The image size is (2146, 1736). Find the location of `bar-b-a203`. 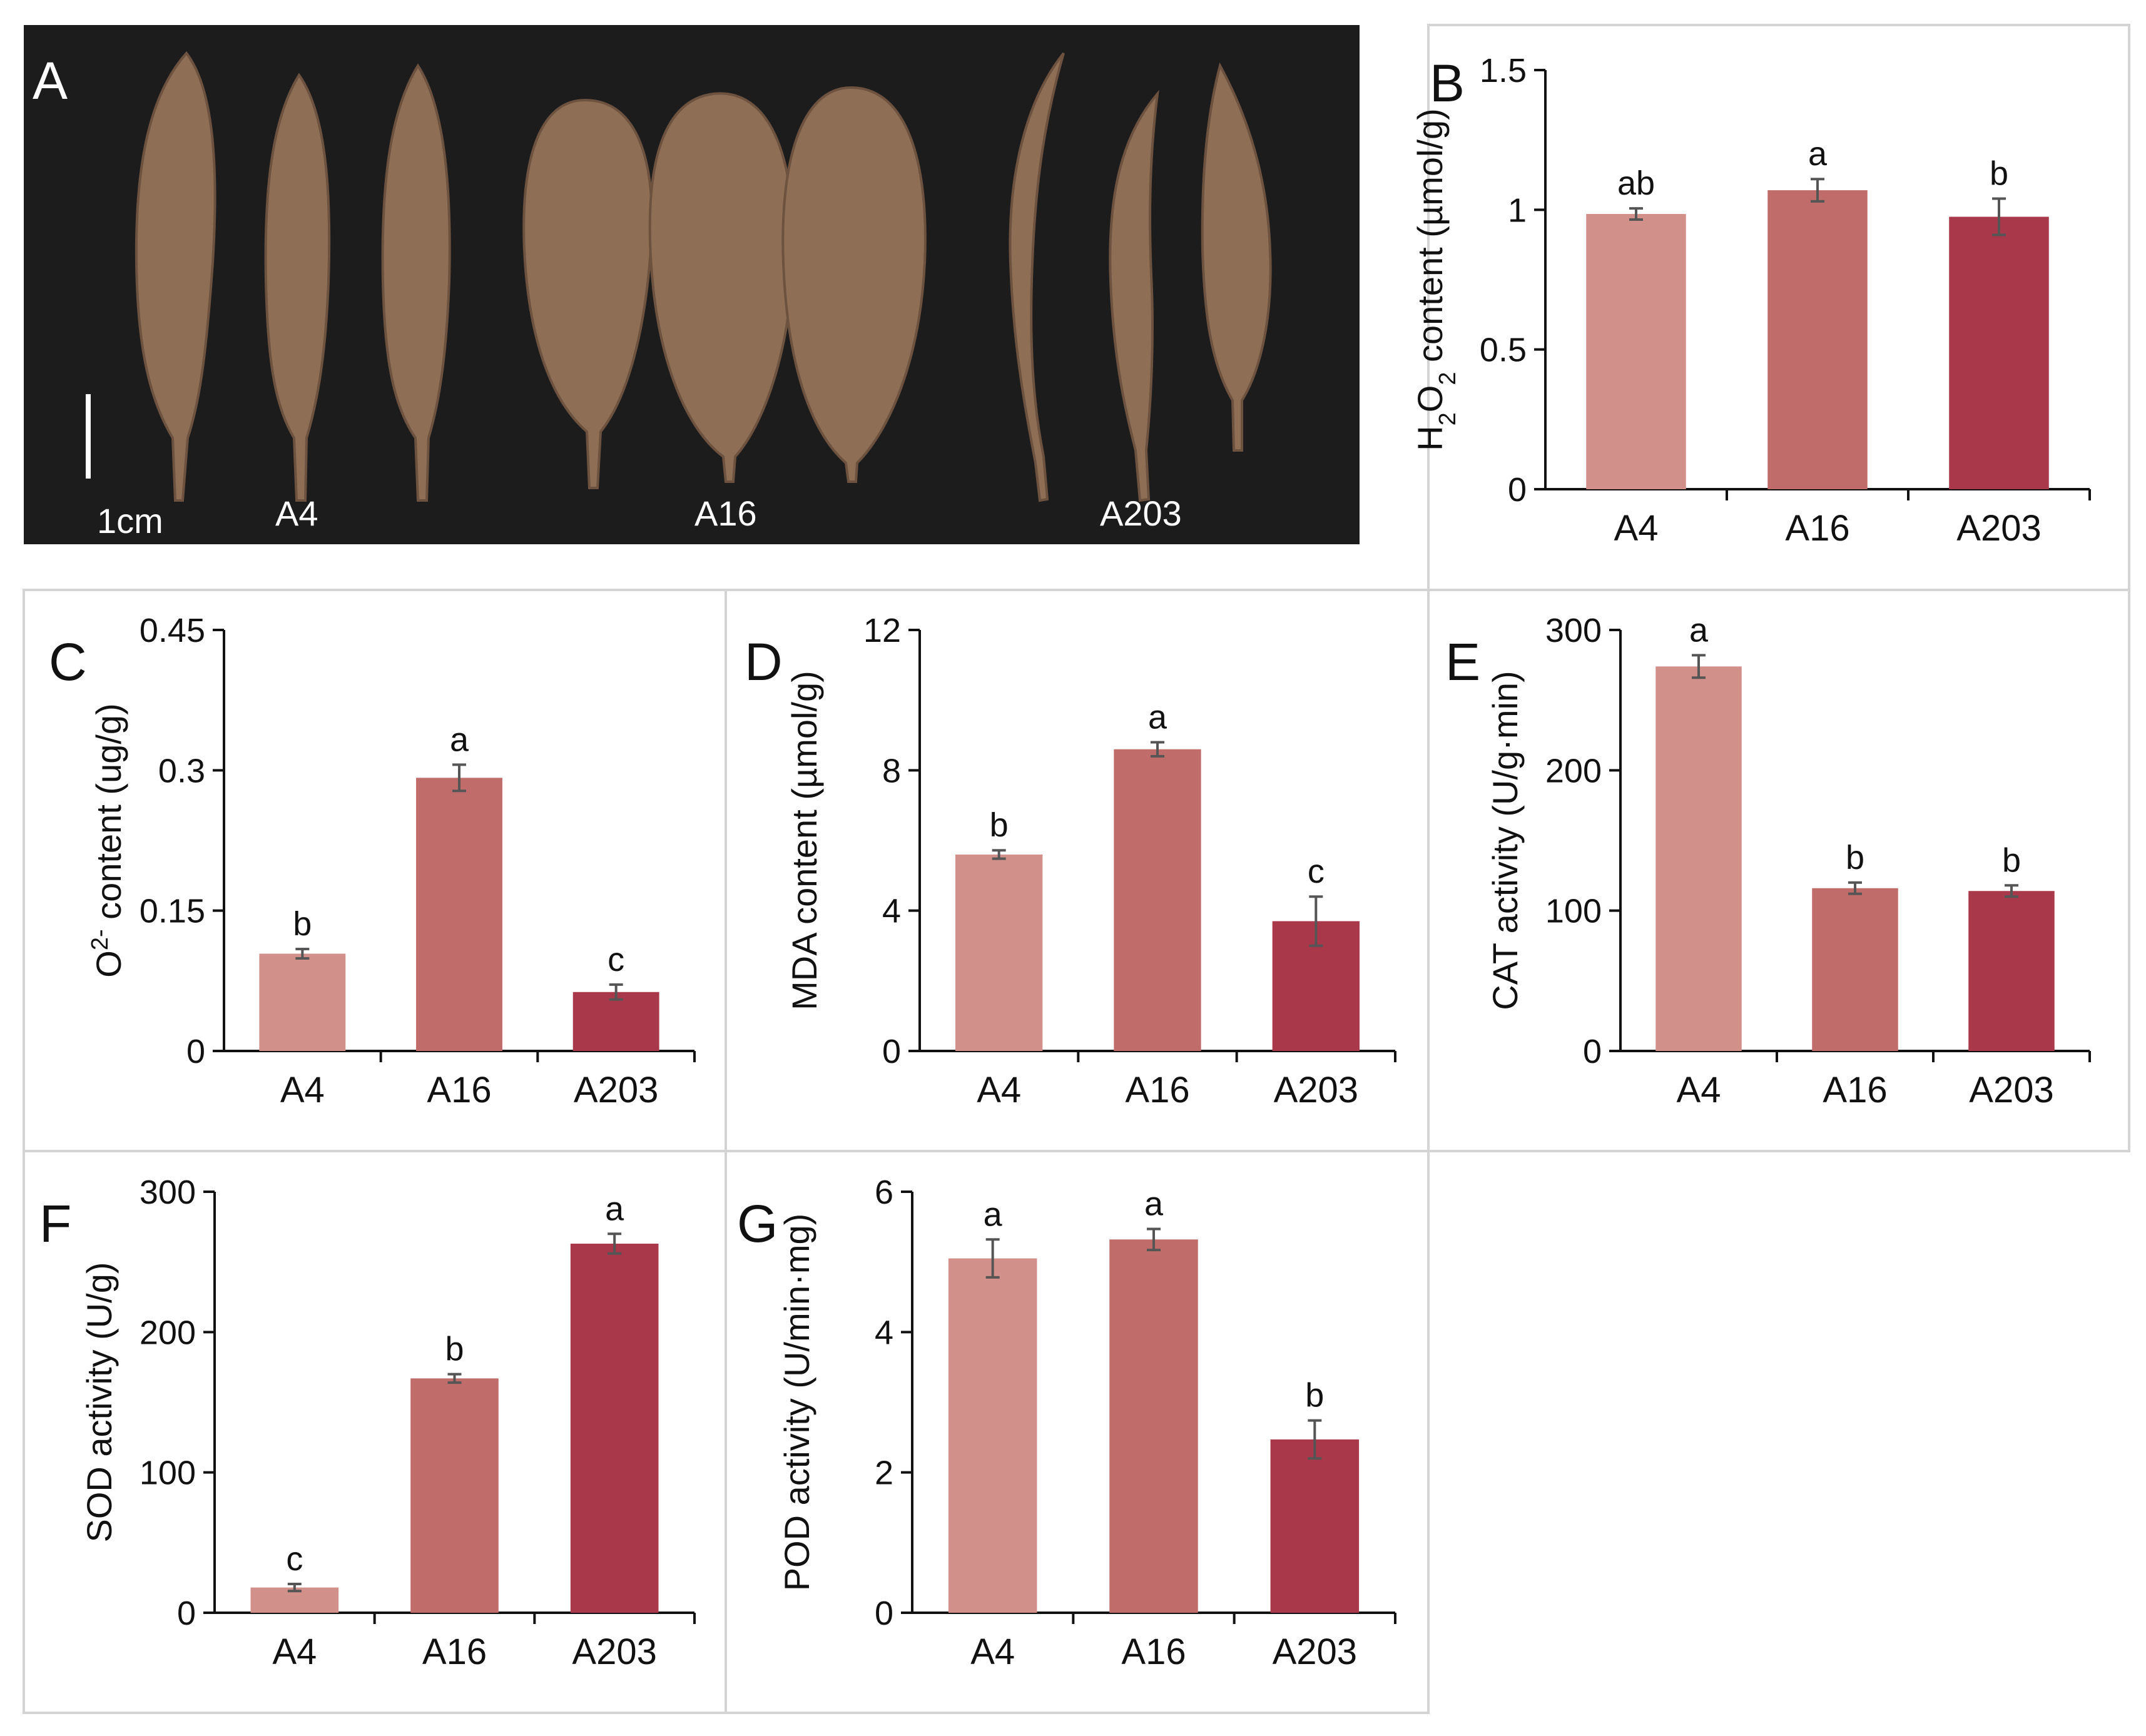

bar-b-a203 is located at coordinates (1999, 352).